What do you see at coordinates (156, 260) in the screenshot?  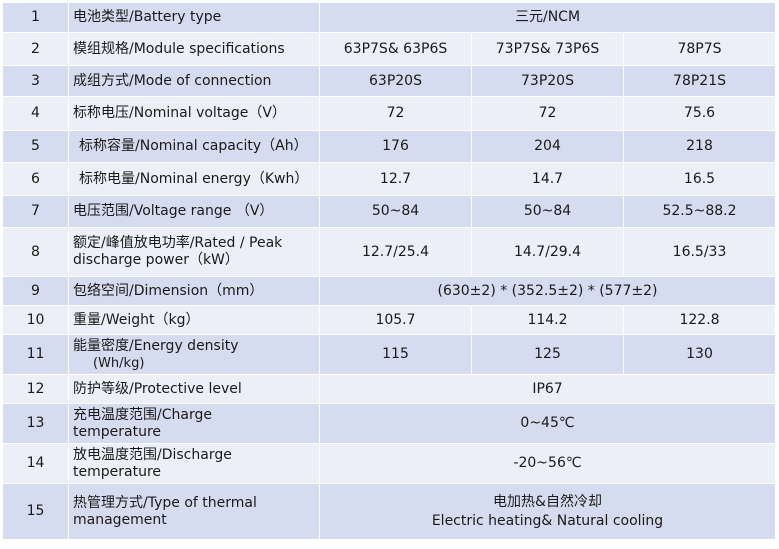 I see `spec-label-line: discharge power（kW）` at bounding box center [156, 260].